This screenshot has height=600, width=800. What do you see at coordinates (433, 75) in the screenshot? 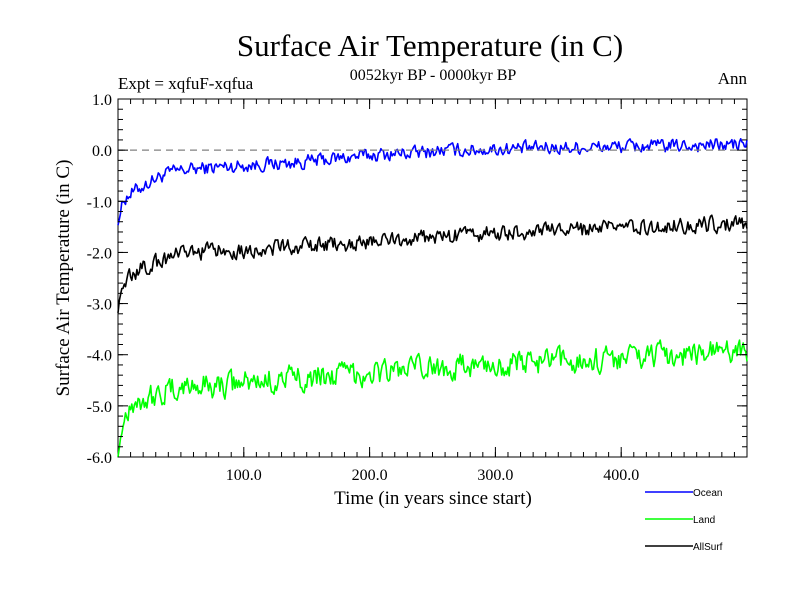
I see `chart-subtitle: 0052kyr BP - 0000kyr BP` at bounding box center [433, 75].